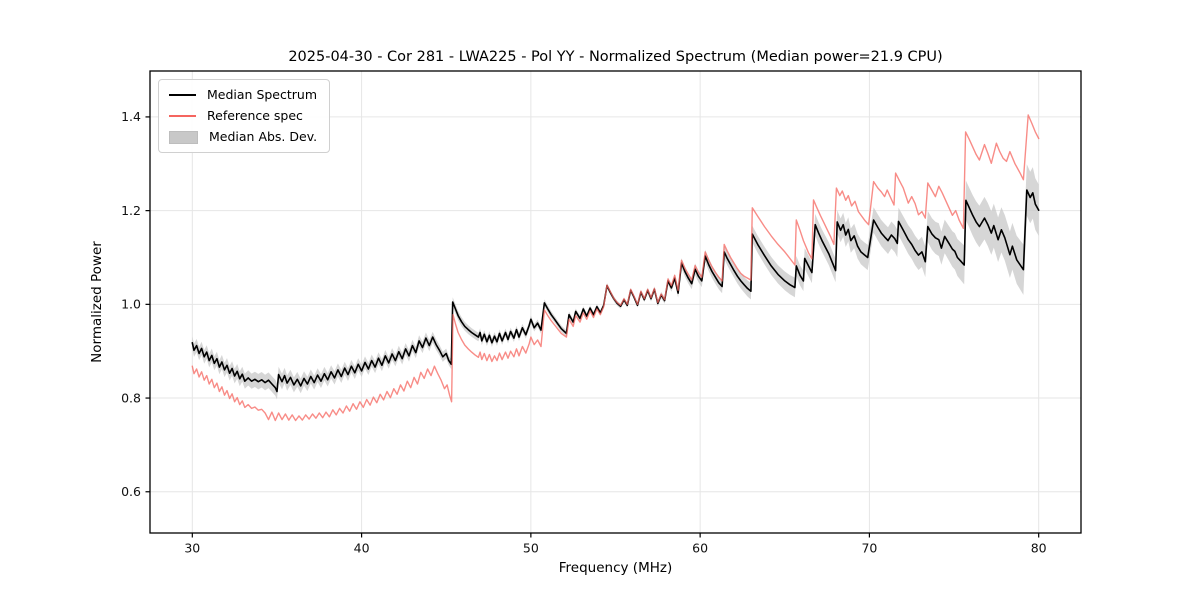 Image resolution: width=1200 pixels, height=600 pixels. I want to click on y-tick-label: 0.6, so click(131, 491).